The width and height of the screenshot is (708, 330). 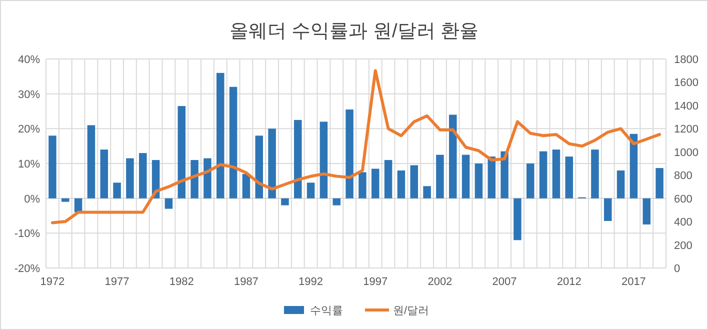 I want to click on y-tick-label: 0%, so click(x=32, y=199).